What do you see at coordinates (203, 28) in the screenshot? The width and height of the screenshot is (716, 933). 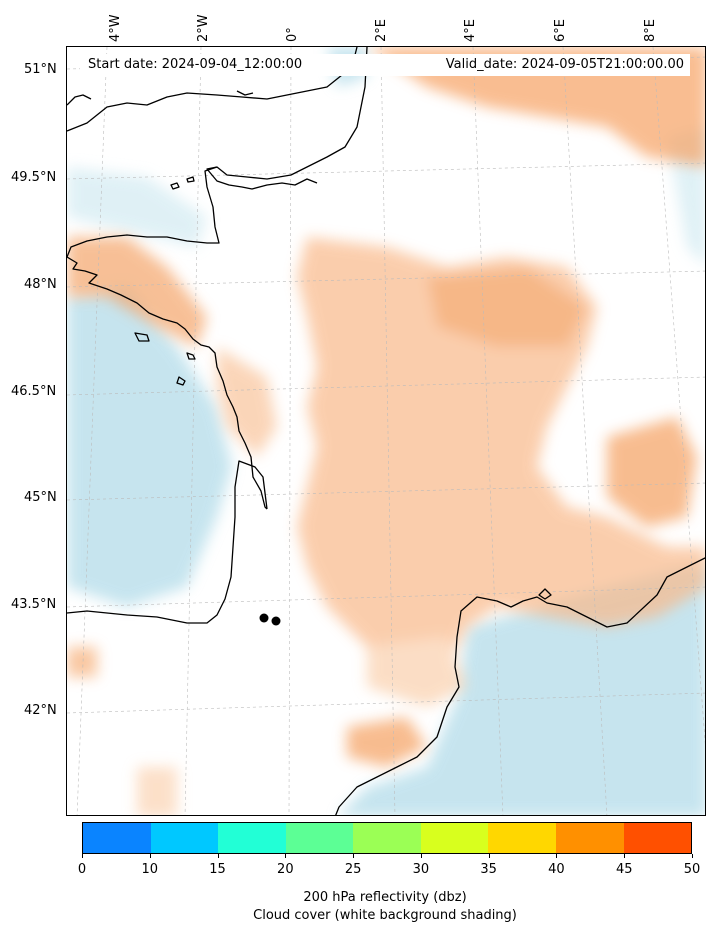 I see `lon-label: 2°W` at bounding box center [203, 28].